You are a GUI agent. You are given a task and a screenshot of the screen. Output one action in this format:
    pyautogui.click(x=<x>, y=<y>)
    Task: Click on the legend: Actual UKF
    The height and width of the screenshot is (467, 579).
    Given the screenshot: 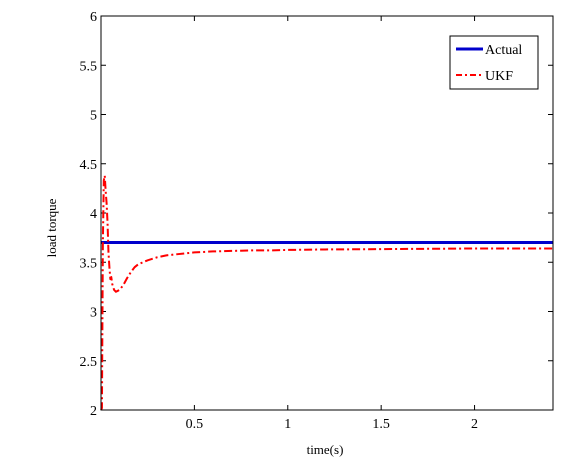 What is the action you would take?
    pyautogui.click(x=494, y=62)
    